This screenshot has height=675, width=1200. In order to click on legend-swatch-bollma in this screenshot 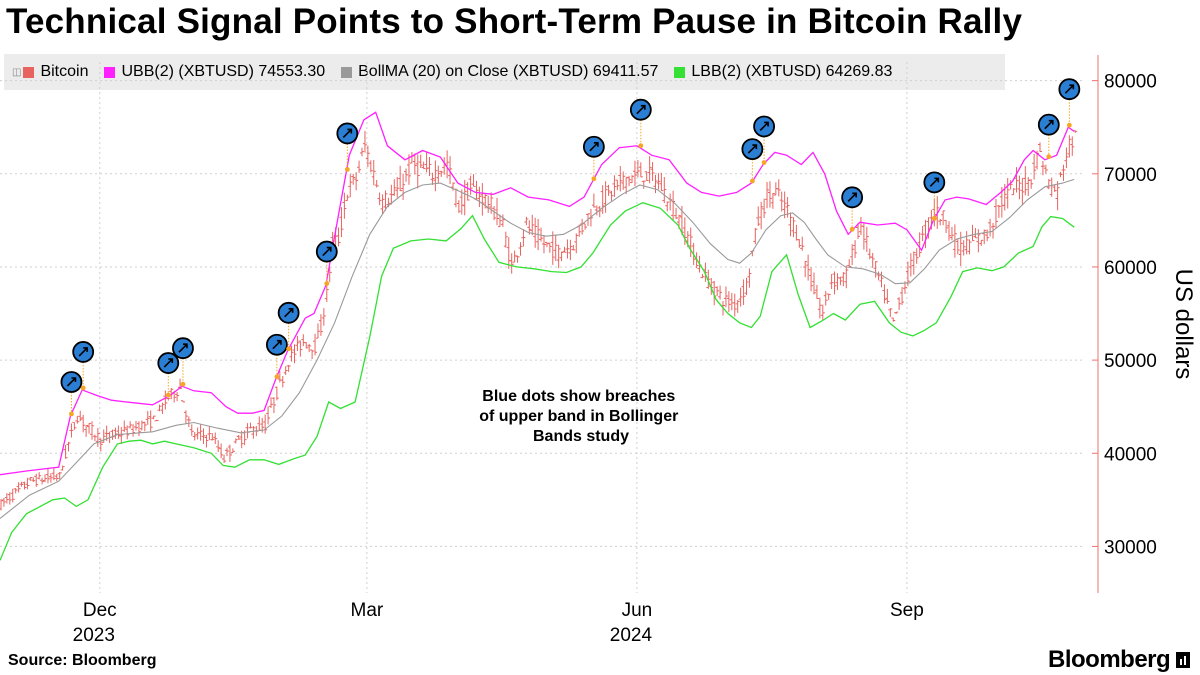, I will do `click(347, 72)`.